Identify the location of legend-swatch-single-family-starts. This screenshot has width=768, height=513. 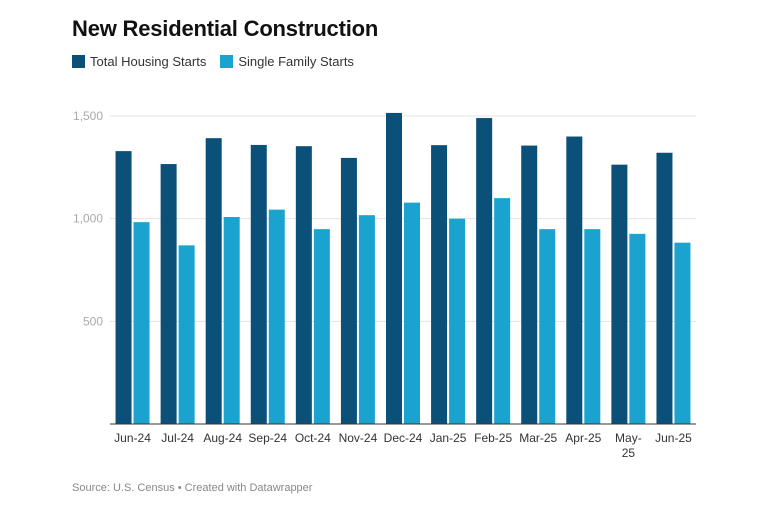
(227, 61).